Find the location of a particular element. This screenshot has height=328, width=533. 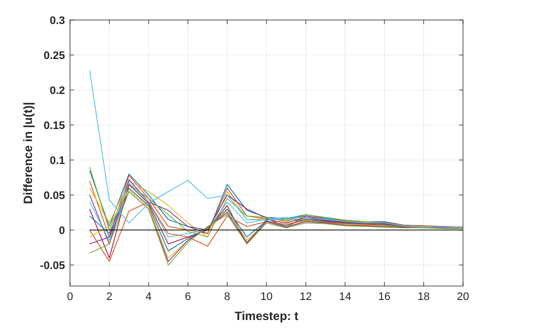

y-tick-label: 0 is located at coordinates (61, 231).